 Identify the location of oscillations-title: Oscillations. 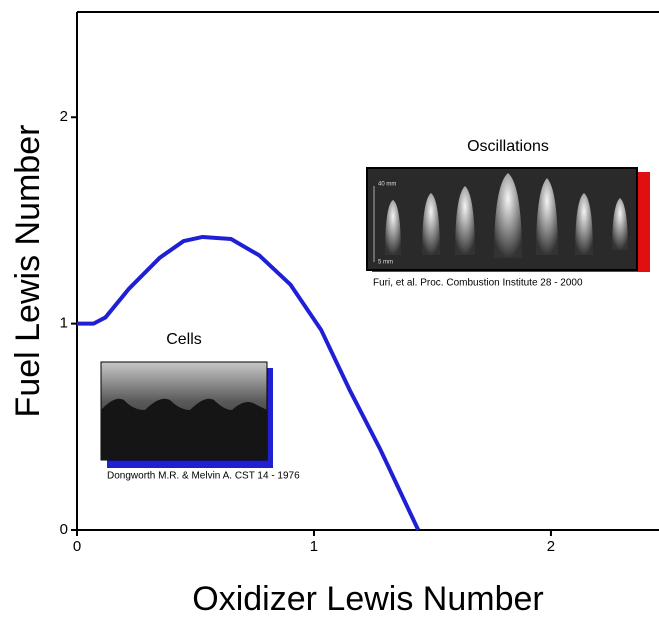
(508, 146).